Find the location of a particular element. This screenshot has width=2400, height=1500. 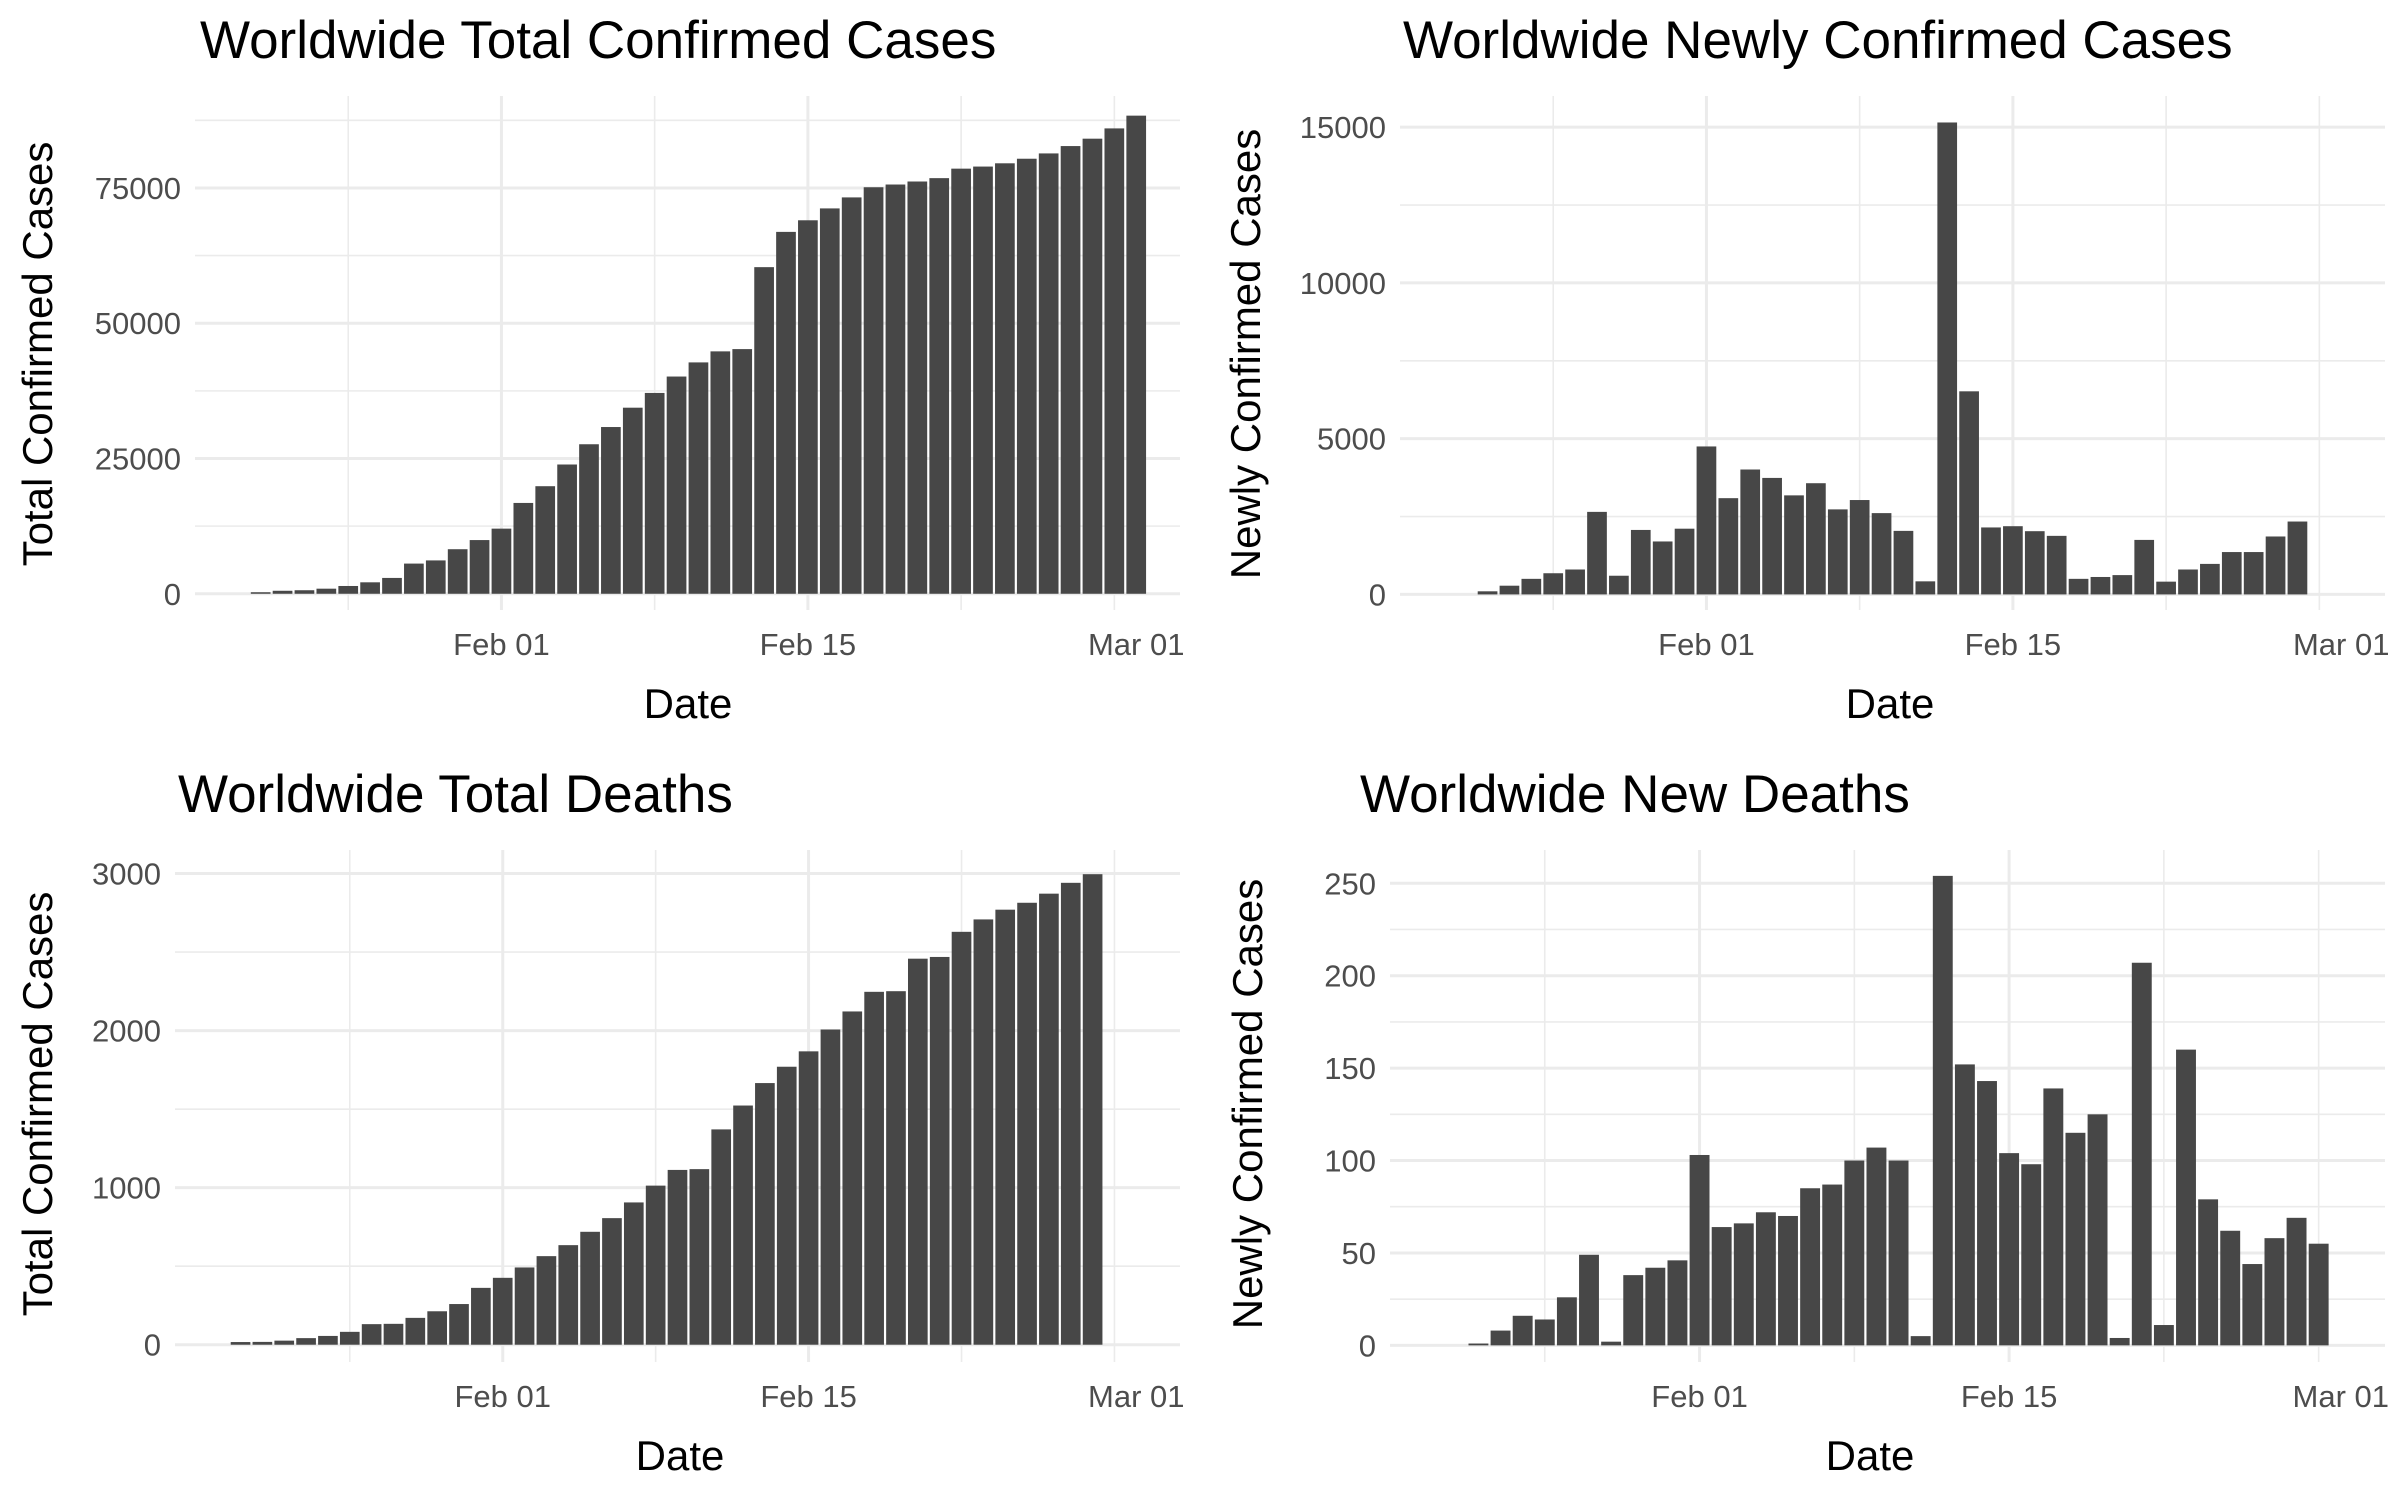

y-tick-labels: 0 1000 2000 3000 is located at coordinates (126, 1110).